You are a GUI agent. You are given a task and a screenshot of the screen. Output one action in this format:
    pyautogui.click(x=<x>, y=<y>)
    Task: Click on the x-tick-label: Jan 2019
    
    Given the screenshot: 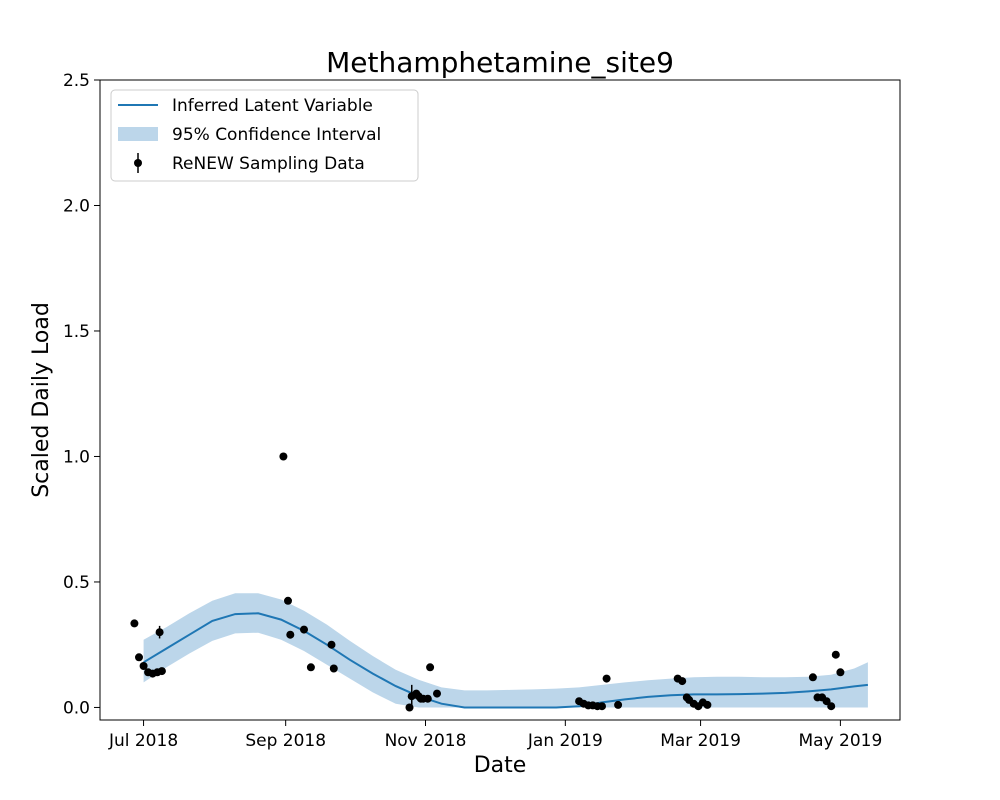 What is the action you would take?
    pyautogui.click(x=565, y=741)
    